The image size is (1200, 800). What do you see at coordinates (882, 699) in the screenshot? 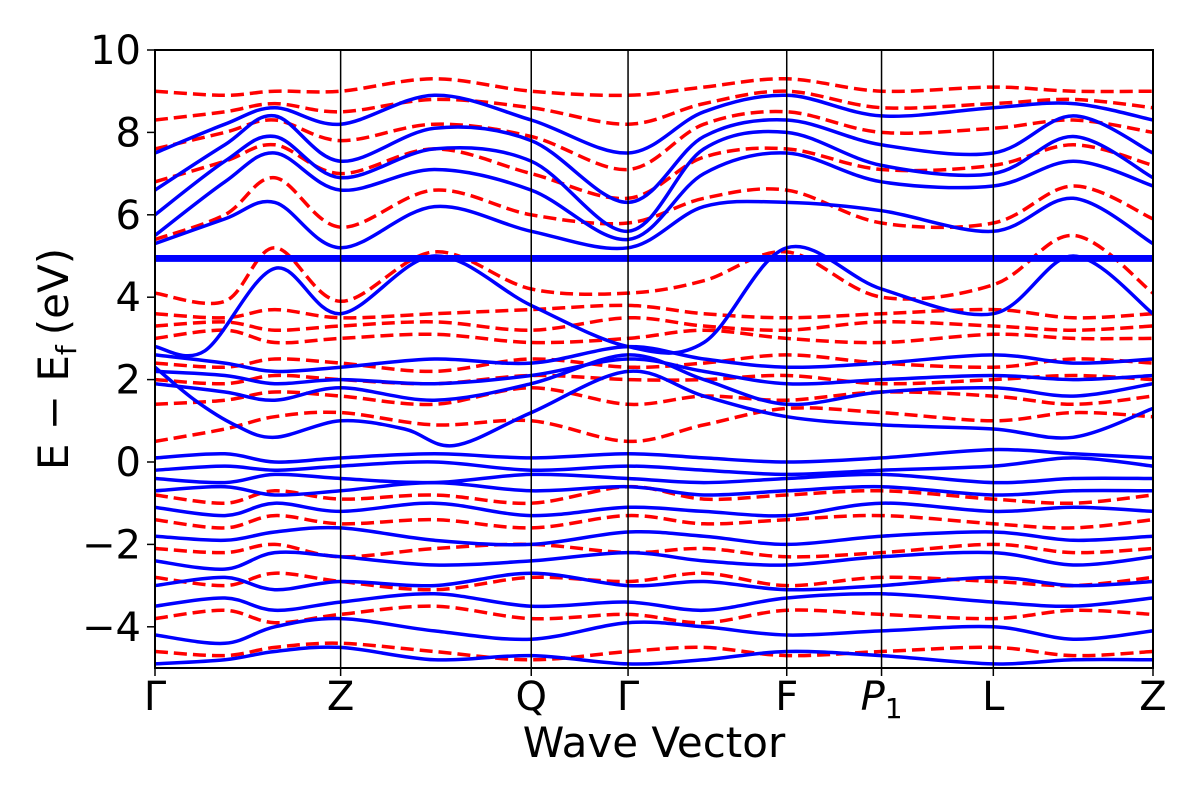
I see `x-tick-label-5: P1` at bounding box center [882, 699].